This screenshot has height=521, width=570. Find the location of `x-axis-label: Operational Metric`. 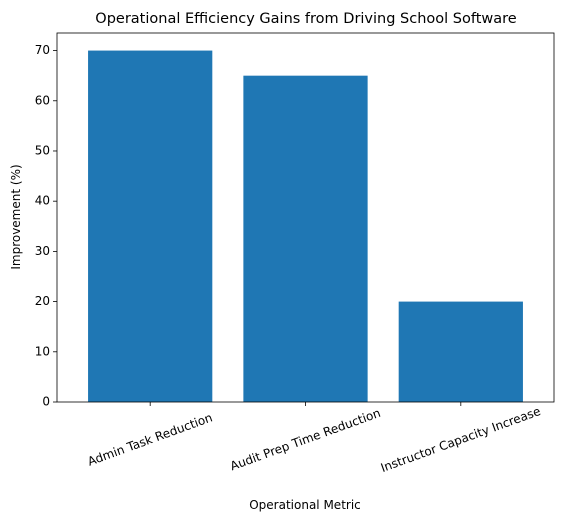

x-axis-label: Operational Metric is located at coordinates (305, 505).